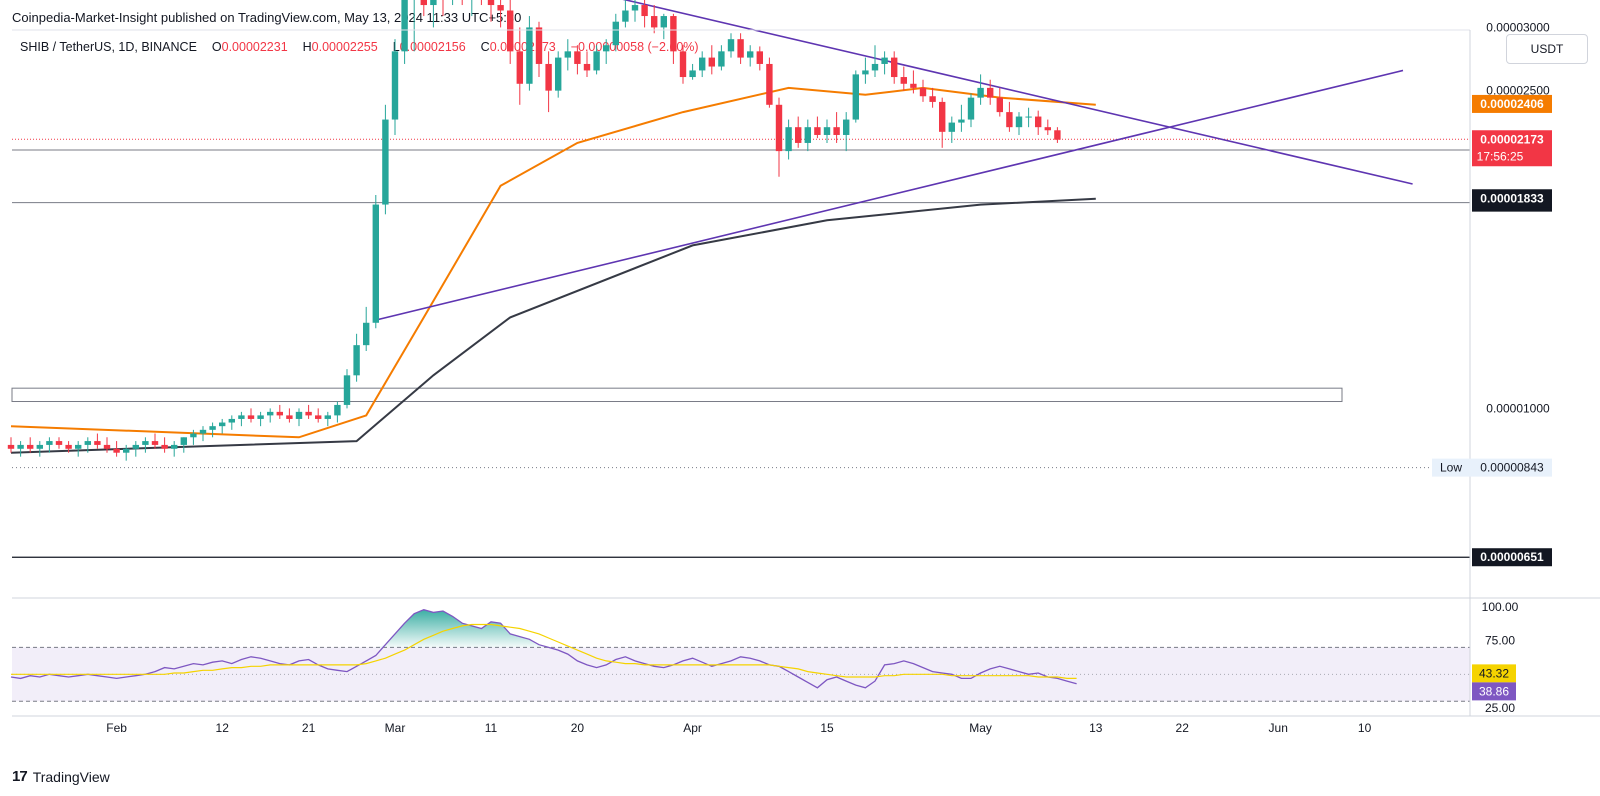 The height and width of the screenshot is (796, 1600). I want to click on currency-button: USDT, so click(1547, 49).